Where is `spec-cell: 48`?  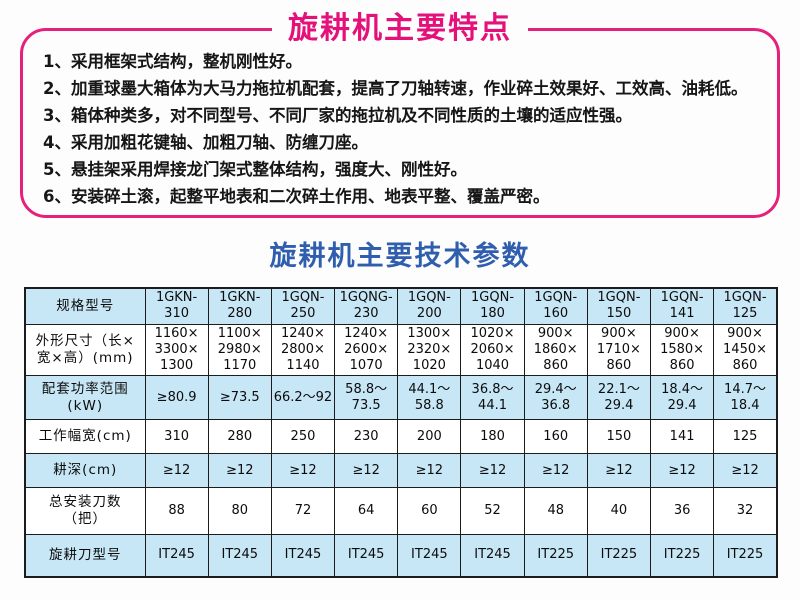
spec-cell: 48 is located at coordinates (555, 511).